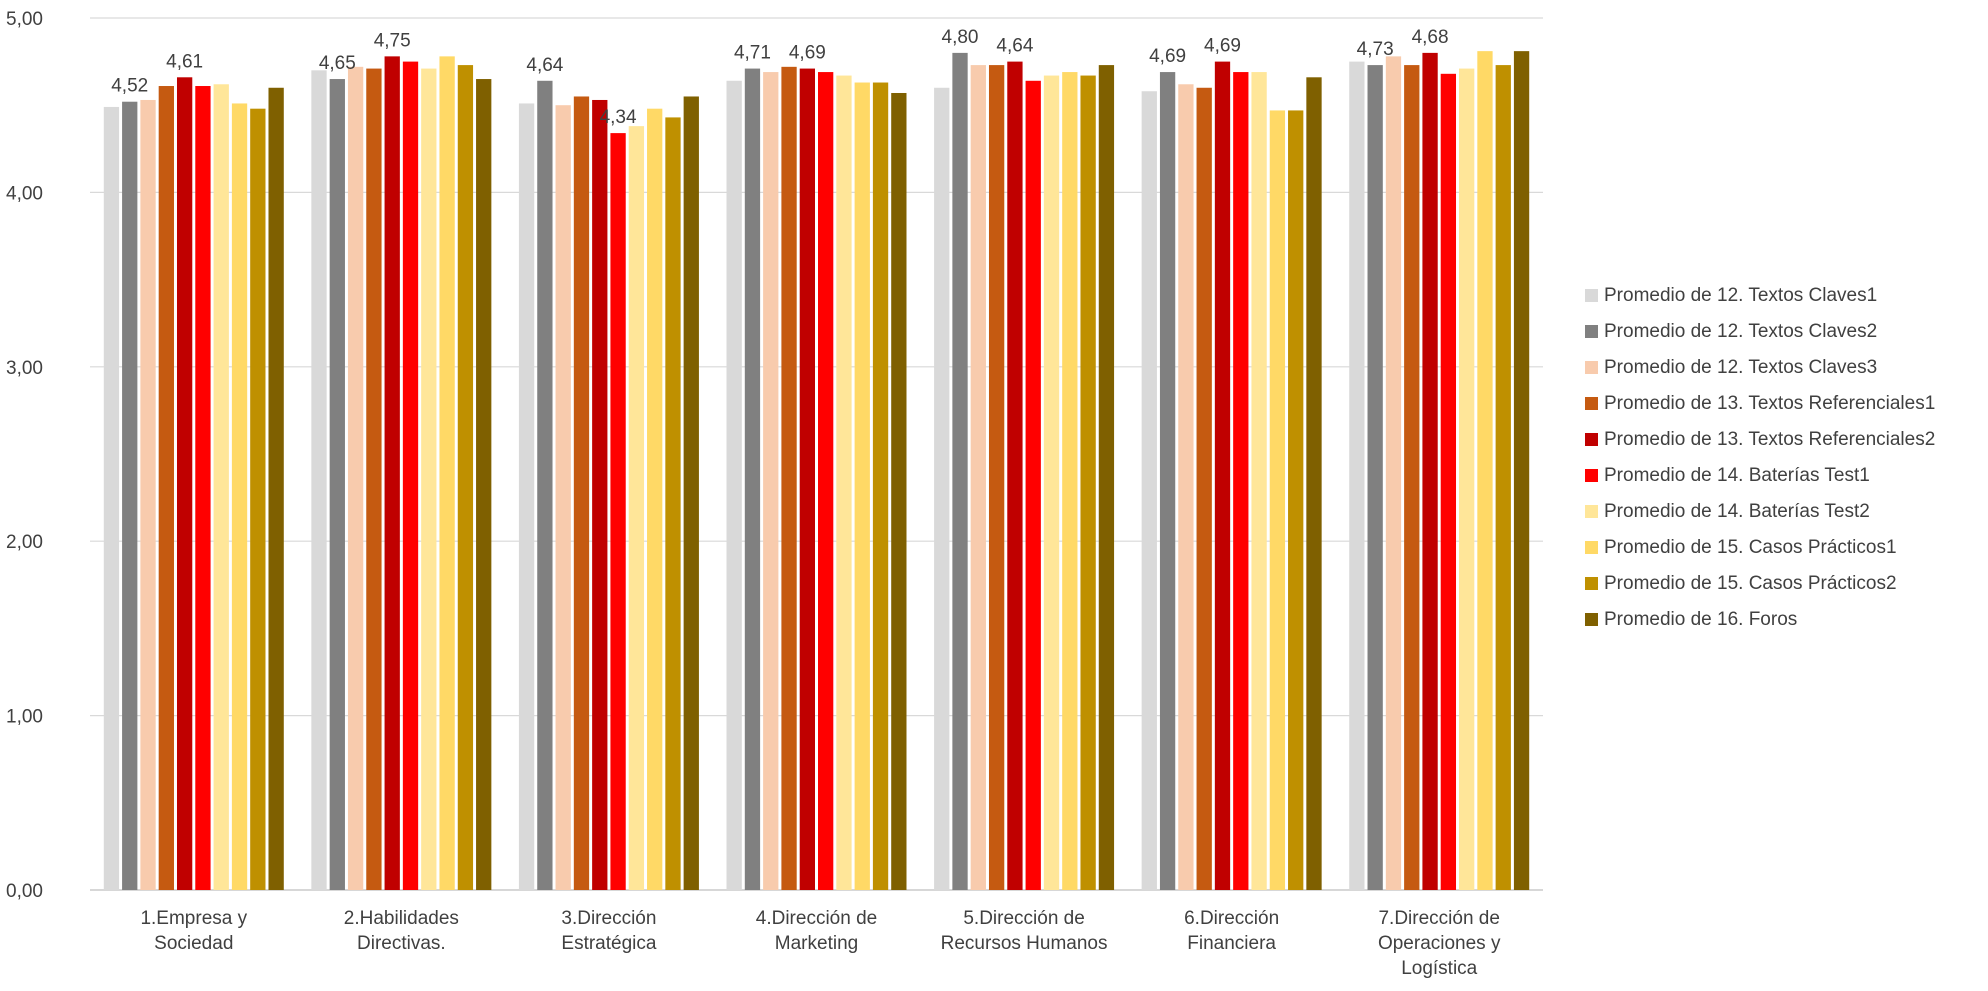 This screenshot has width=1988, height=991. I want to click on x-tick-label: 7.Dirección de Operaciones y Logística, so click(1439, 943).